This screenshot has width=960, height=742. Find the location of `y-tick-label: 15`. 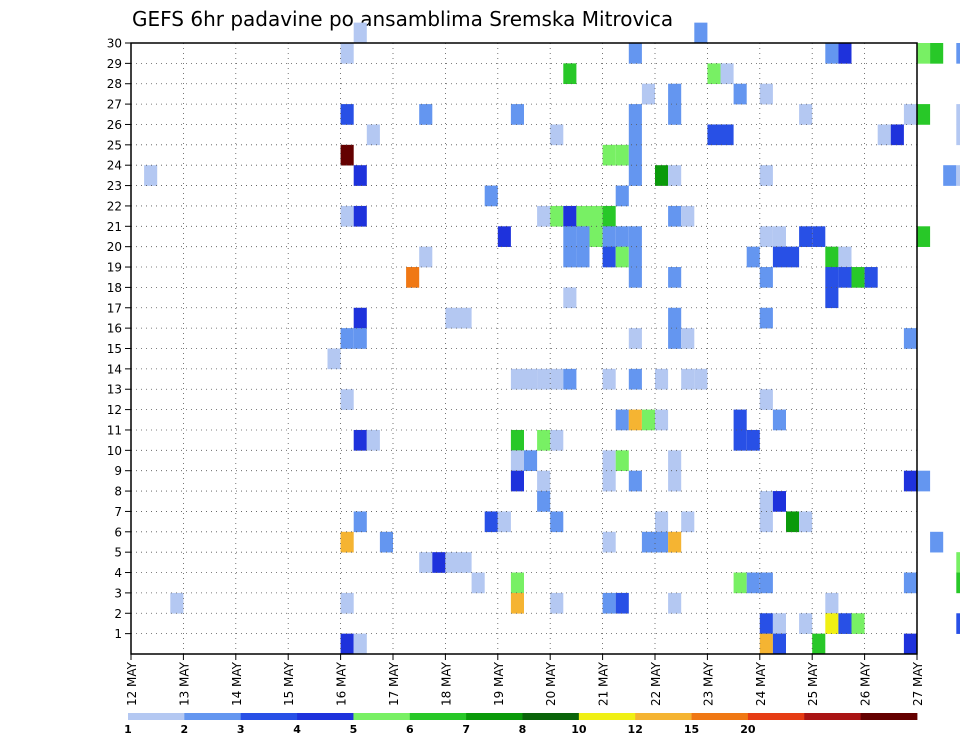

y-tick-label: 15 is located at coordinates (114, 349).